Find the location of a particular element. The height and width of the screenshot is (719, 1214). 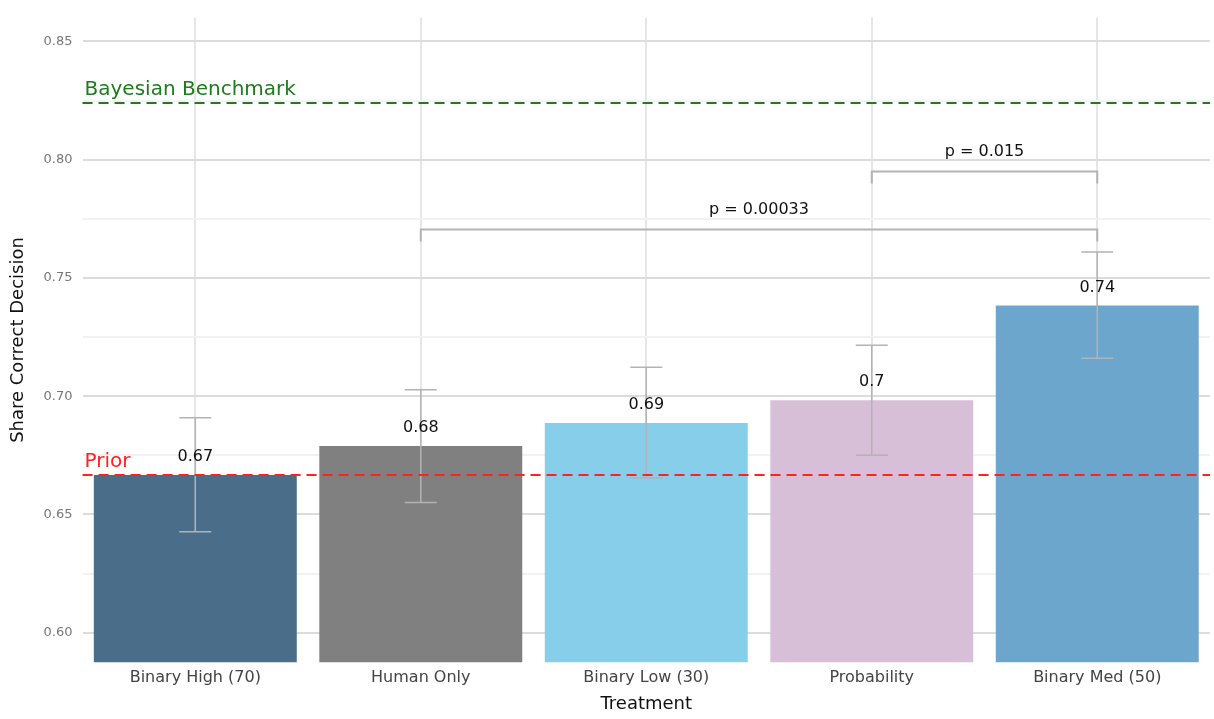

x-tick-label: Binary Med (50) is located at coordinates (1097, 676).